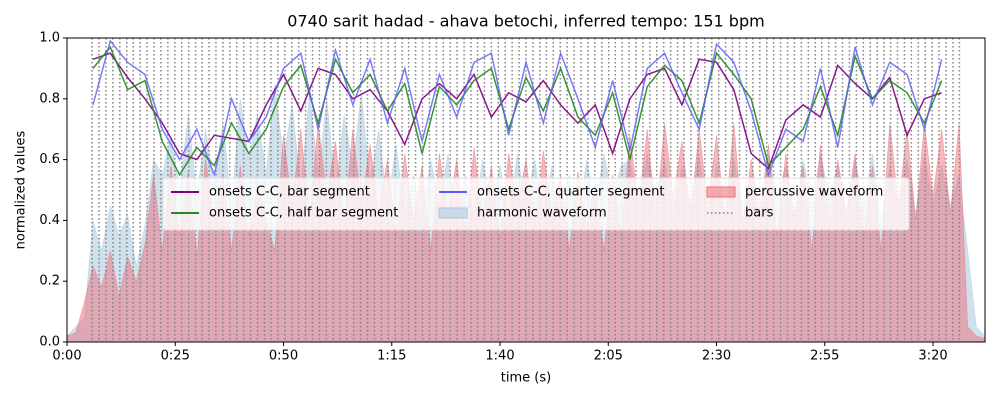 Image resolution: width=1000 pixels, height=404 pixels. Describe the element at coordinates (49, 281) in the screenshot. I see `y-tick-label: 0.2` at that location.